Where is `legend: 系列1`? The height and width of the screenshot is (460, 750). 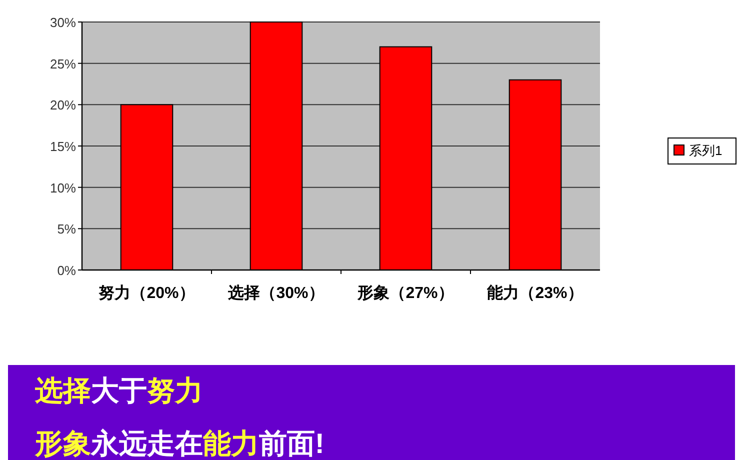
legend: 系列1 is located at coordinates (702, 151).